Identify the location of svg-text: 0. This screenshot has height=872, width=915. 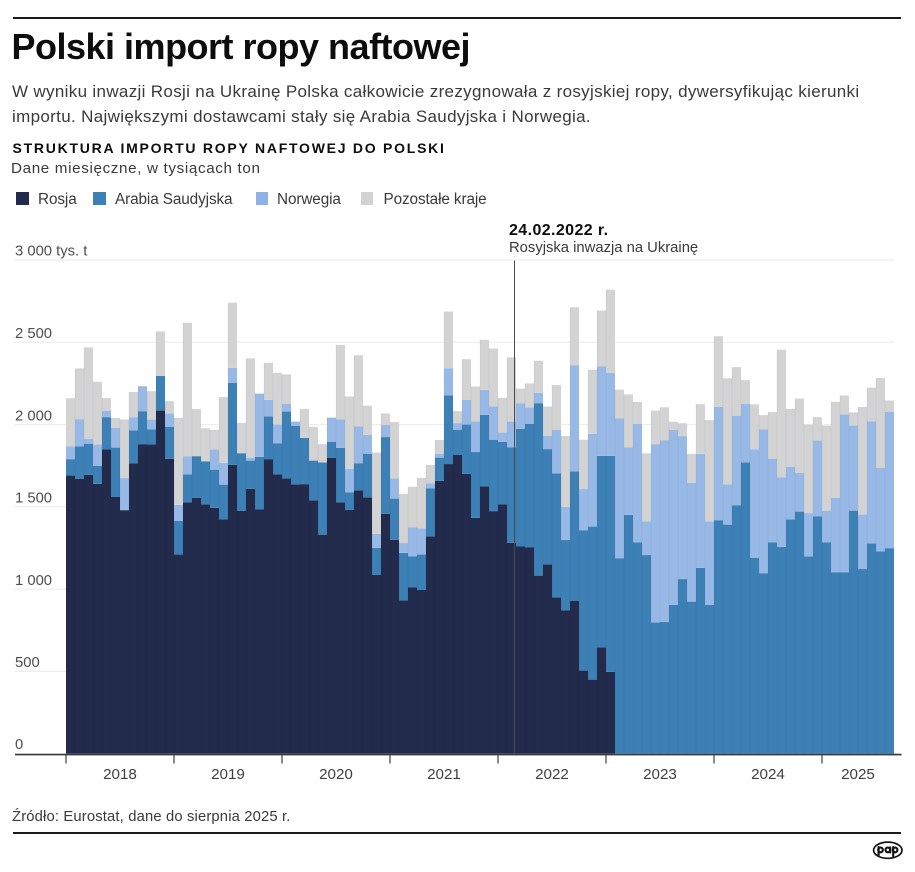
(19, 745).